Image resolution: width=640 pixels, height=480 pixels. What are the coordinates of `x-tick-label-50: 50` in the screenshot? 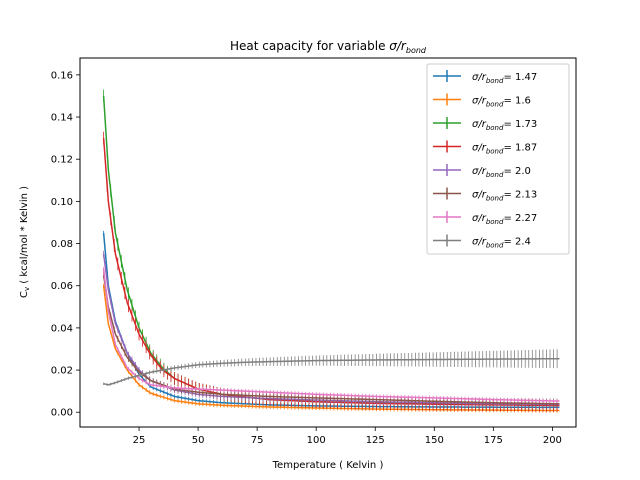 It's located at (198, 440).